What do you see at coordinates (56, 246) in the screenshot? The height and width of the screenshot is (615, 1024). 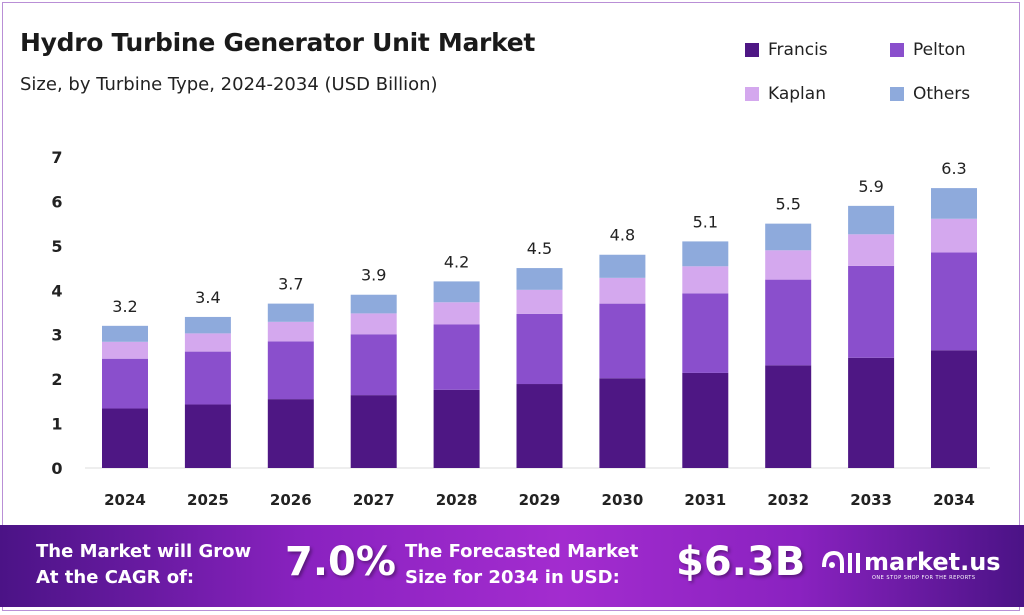 I see `y-tick-label: 5` at bounding box center [56, 246].